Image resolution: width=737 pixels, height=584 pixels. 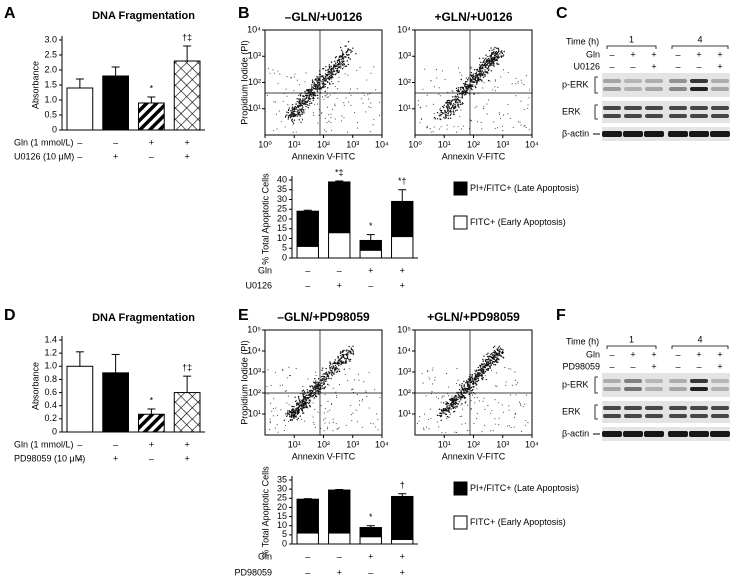 What do you see at coordinates (265, 556) in the screenshot?
I see `condition-label: Gln` at bounding box center [265, 556].